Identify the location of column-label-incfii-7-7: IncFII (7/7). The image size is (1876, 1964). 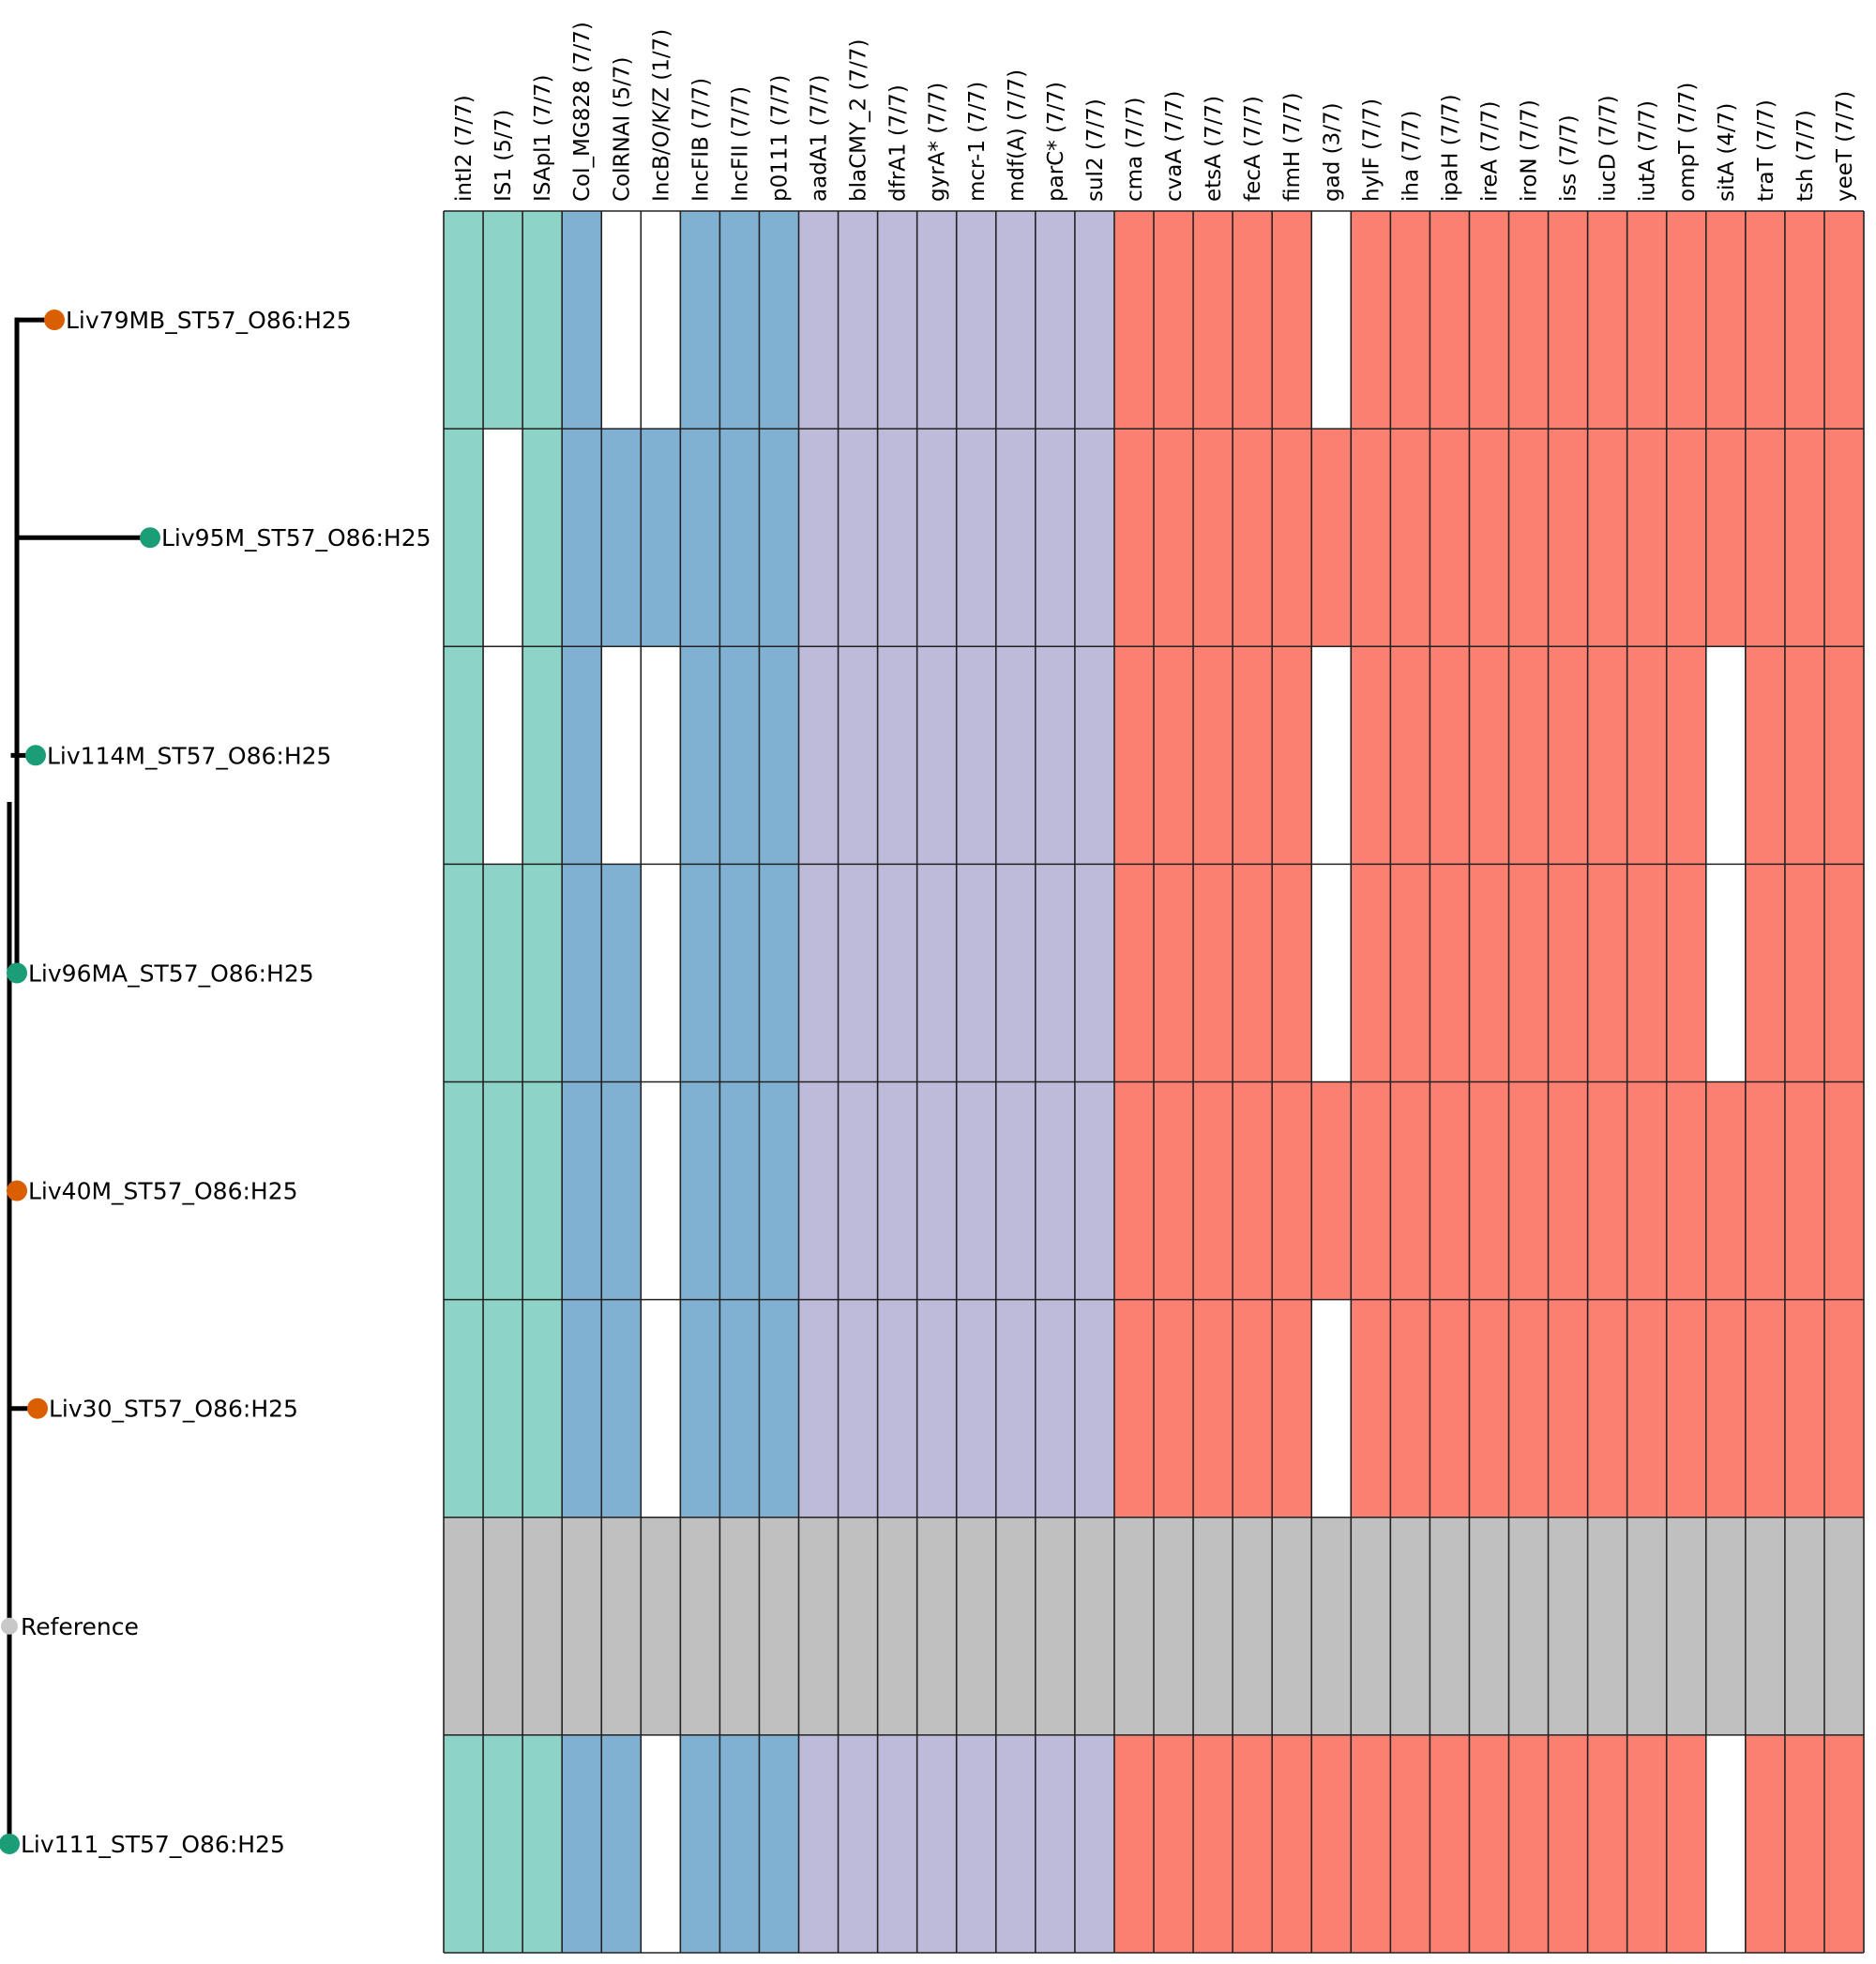
(740, 144).